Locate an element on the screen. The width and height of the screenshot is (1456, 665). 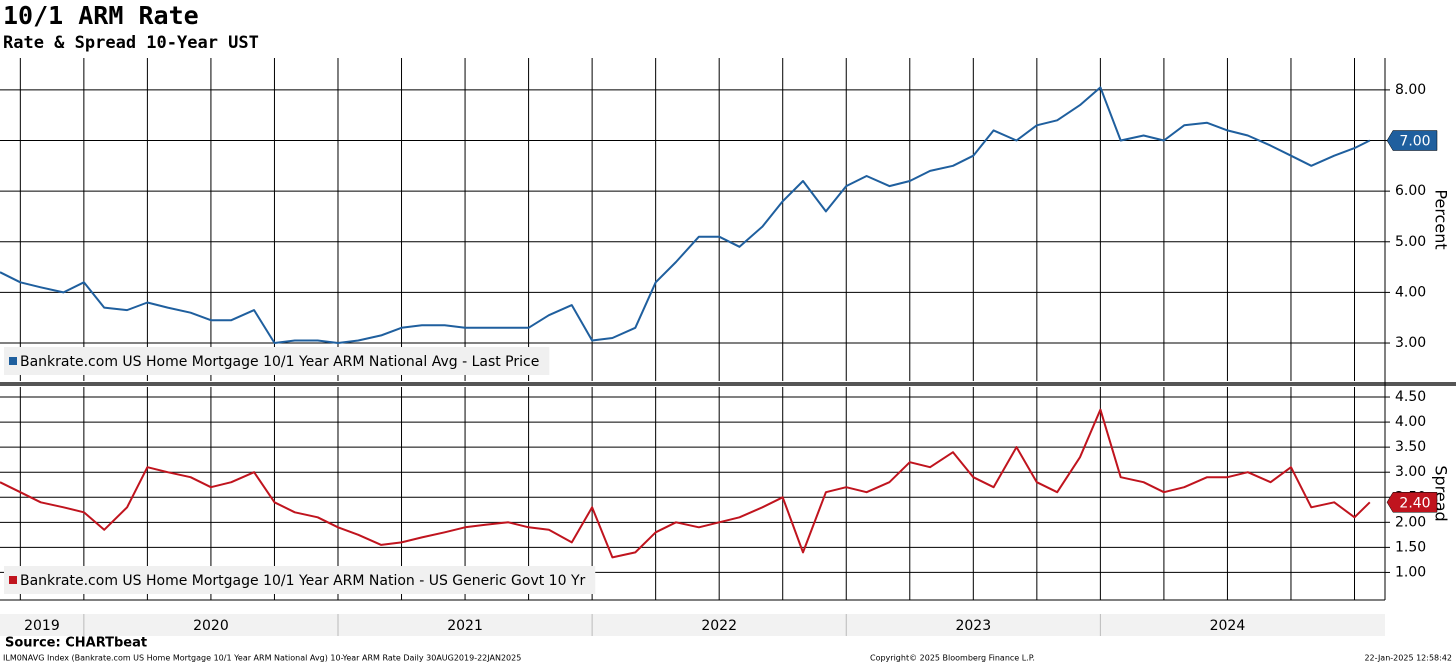
x-tick-label: 2023 is located at coordinates (973, 626).